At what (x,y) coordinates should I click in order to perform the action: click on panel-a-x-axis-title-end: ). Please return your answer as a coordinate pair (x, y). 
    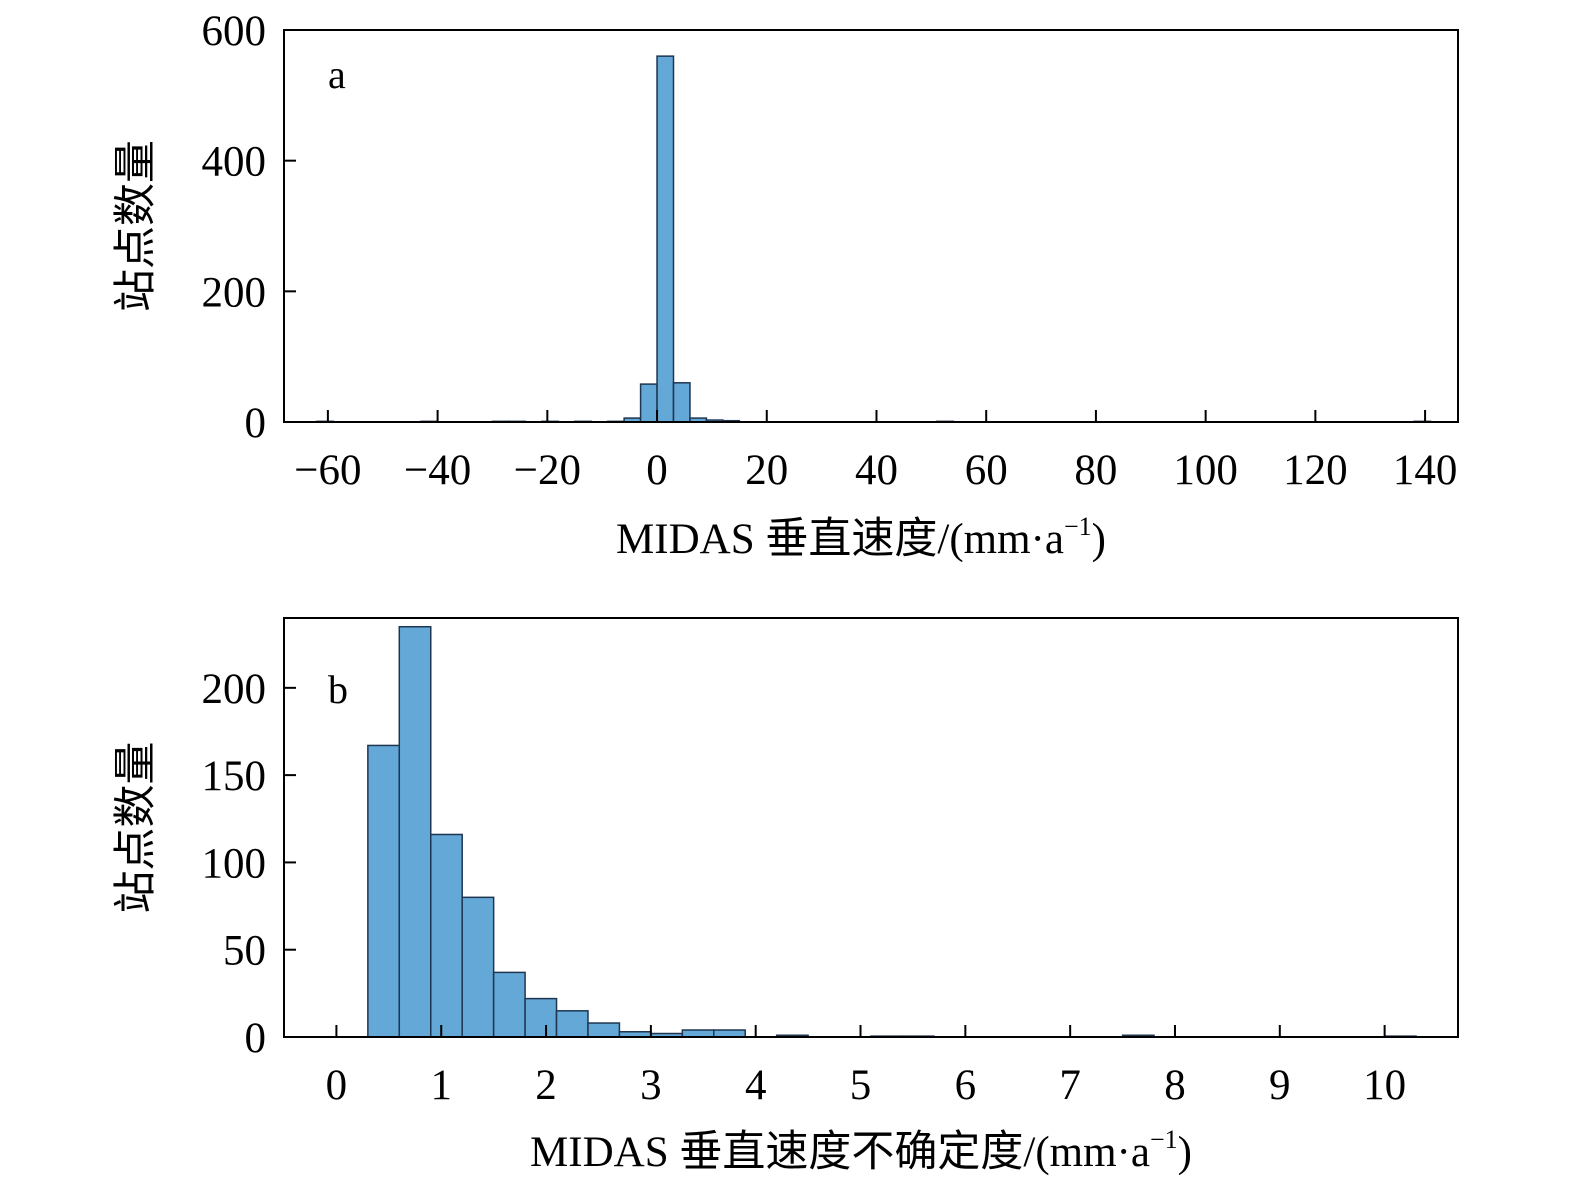
    Looking at the image, I should click on (1099, 539).